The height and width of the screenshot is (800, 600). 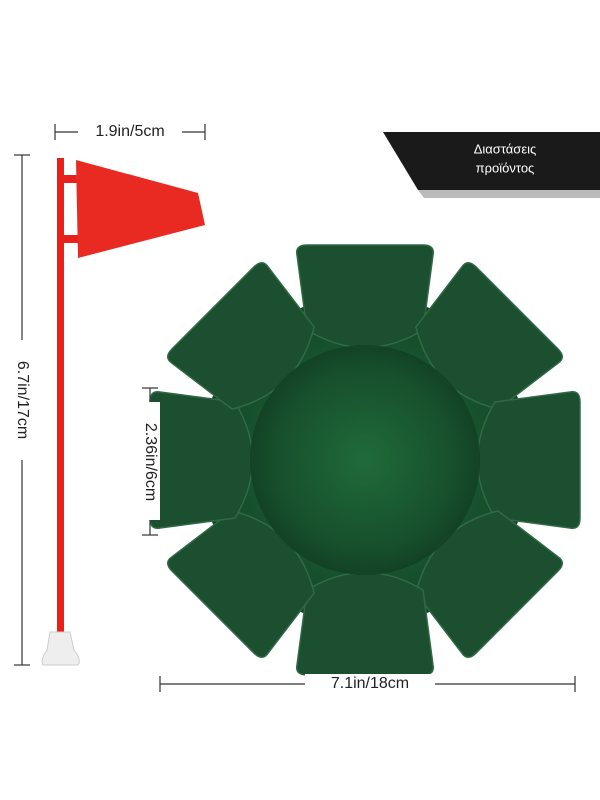 What do you see at coordinates (505, 167) in the screenshot?
I see `banner-text: προϊόντος` at bounding box center [505, 167].